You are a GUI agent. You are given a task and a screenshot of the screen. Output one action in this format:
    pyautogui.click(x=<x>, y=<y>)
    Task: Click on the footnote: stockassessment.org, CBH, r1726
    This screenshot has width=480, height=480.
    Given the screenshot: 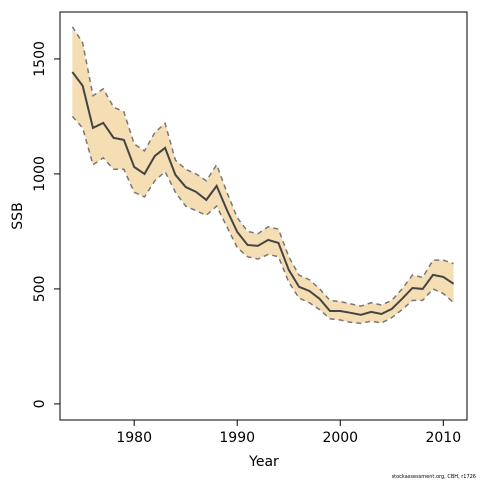 What is the action you would take?
    pyautogui.click(x=434, y=477)
    